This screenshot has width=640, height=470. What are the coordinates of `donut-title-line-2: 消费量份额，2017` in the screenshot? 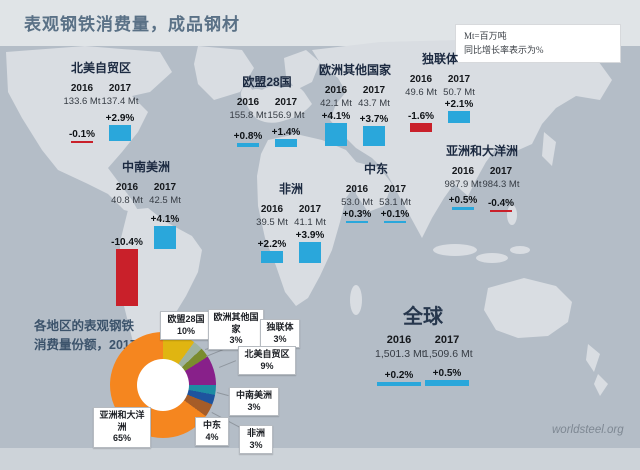 It's located at (85, 345).